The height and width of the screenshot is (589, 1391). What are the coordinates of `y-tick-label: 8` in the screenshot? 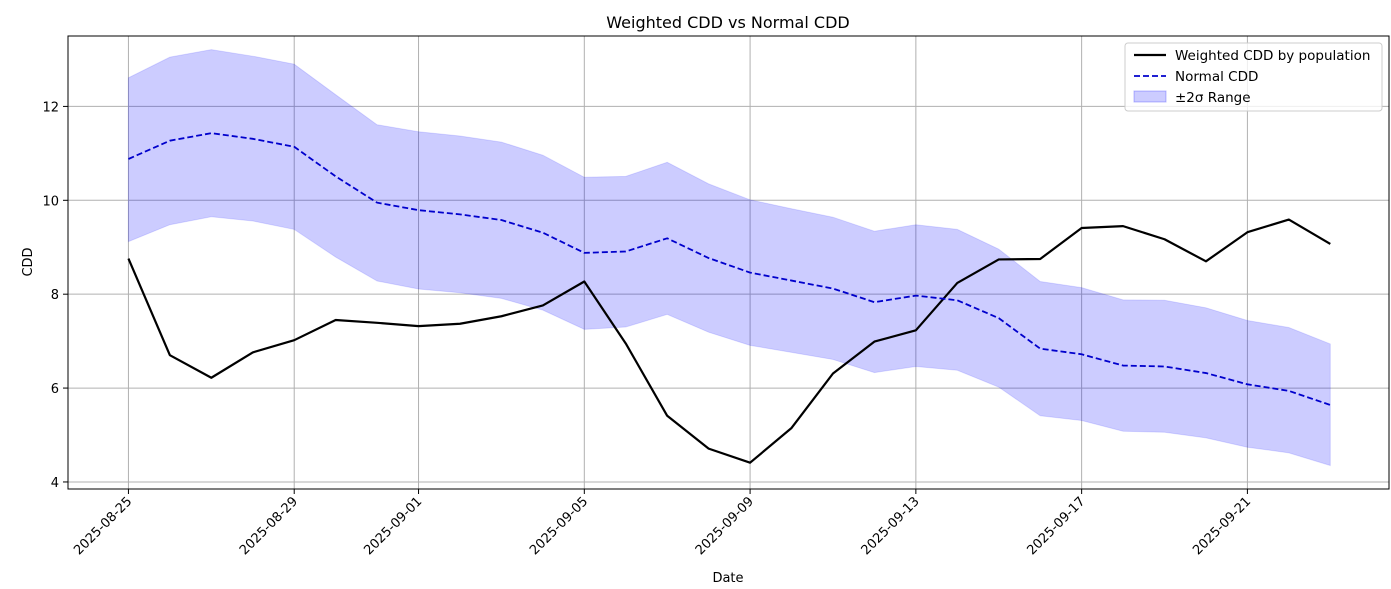 It's located at (55, 295).